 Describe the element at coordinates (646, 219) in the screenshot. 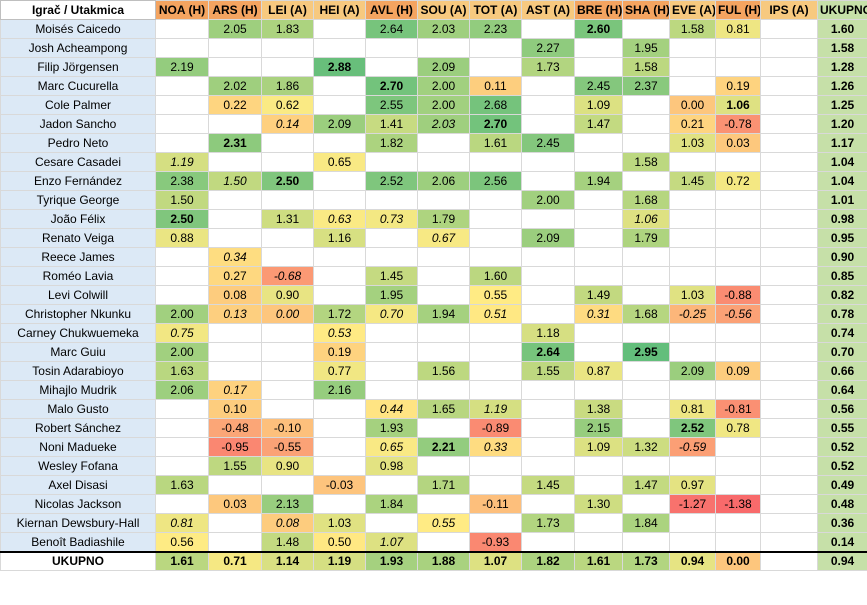

I see `rating-cell: 1.06` at that location.